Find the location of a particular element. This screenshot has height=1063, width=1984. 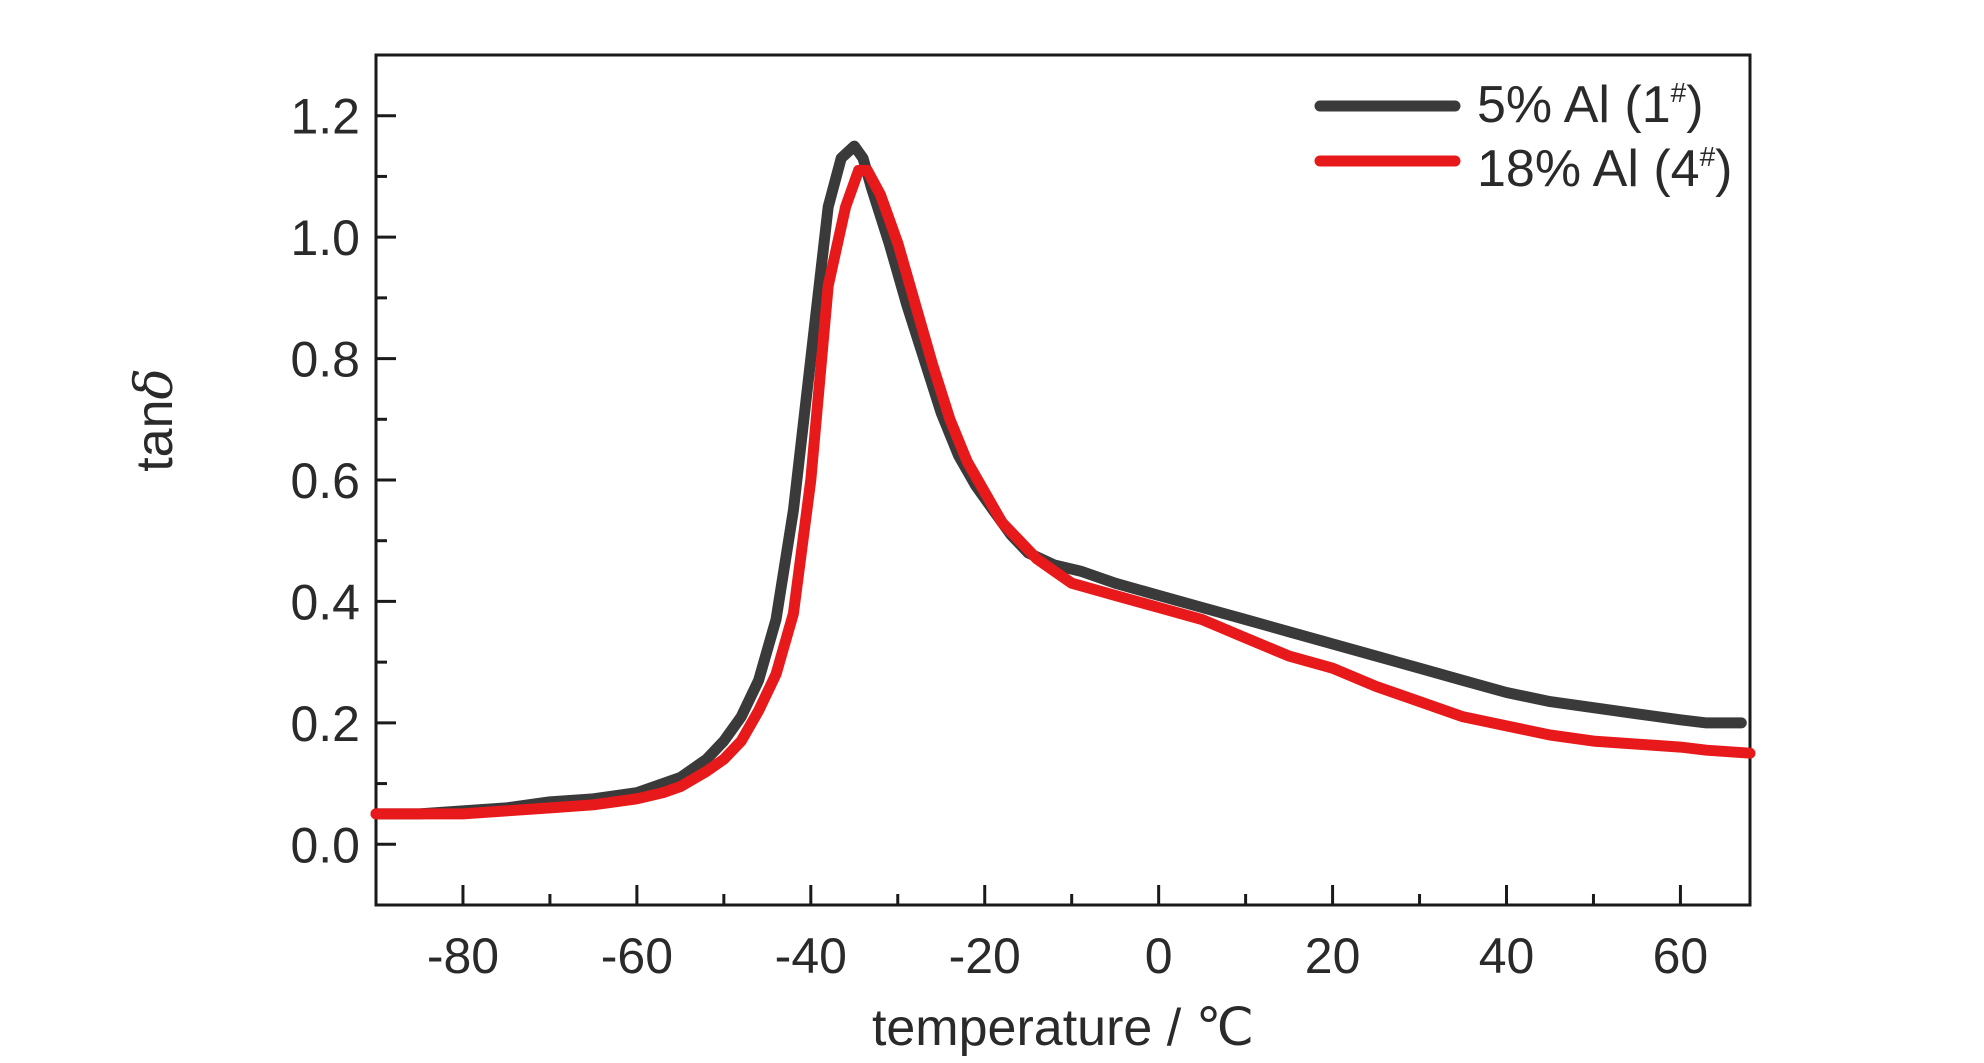

x-tick-label: -80 is located at coordinates (463, 956).